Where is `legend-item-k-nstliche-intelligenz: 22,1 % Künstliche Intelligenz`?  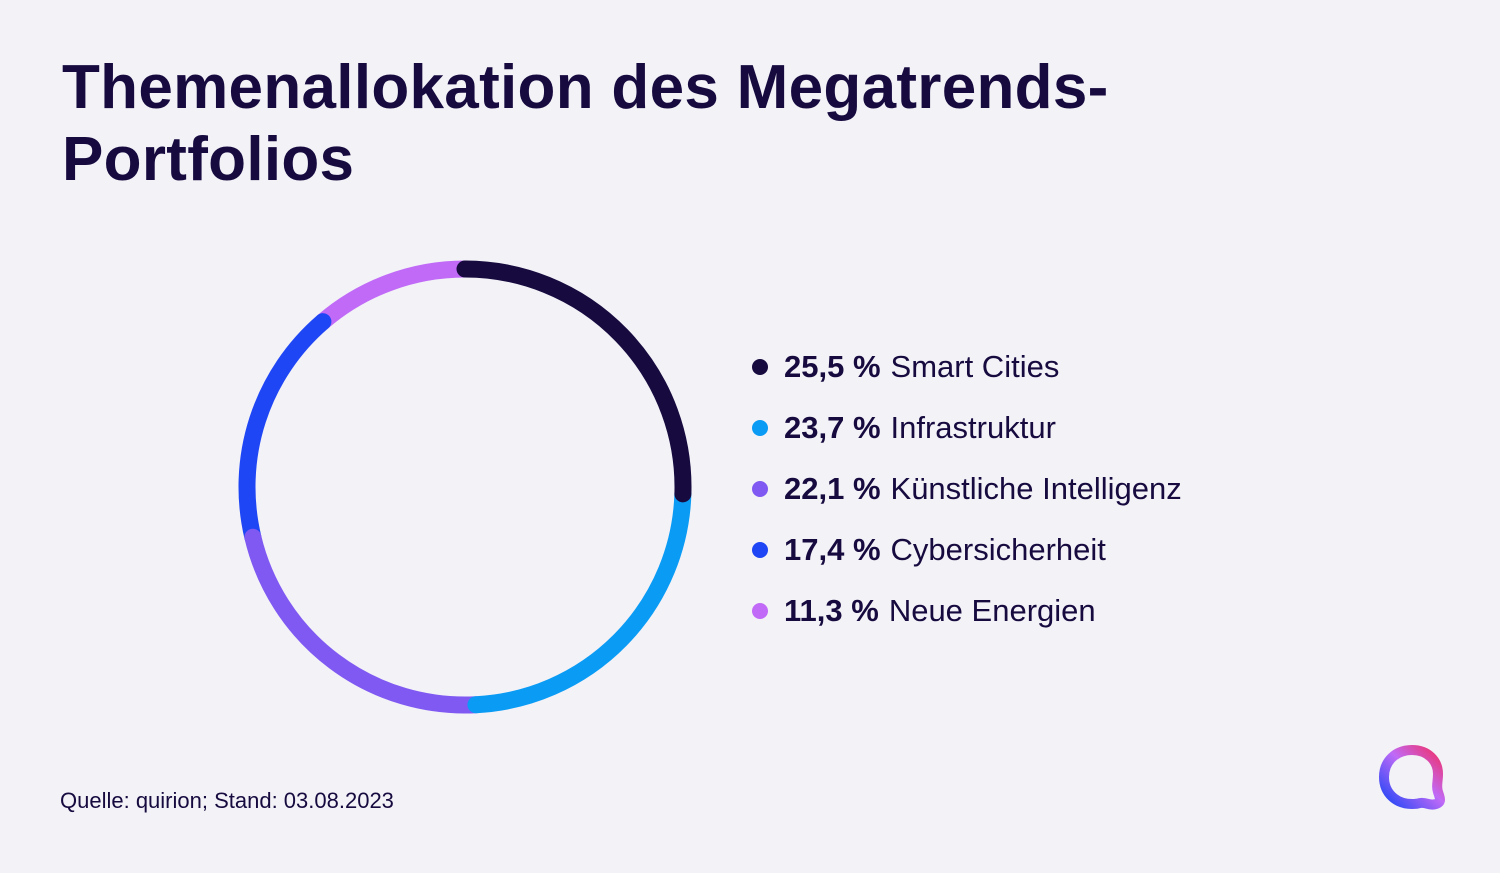
legend-item-k-nstliche-intelligenz: 22,1 % Künstliche Intelligenz is located at coordinates (967, 488).